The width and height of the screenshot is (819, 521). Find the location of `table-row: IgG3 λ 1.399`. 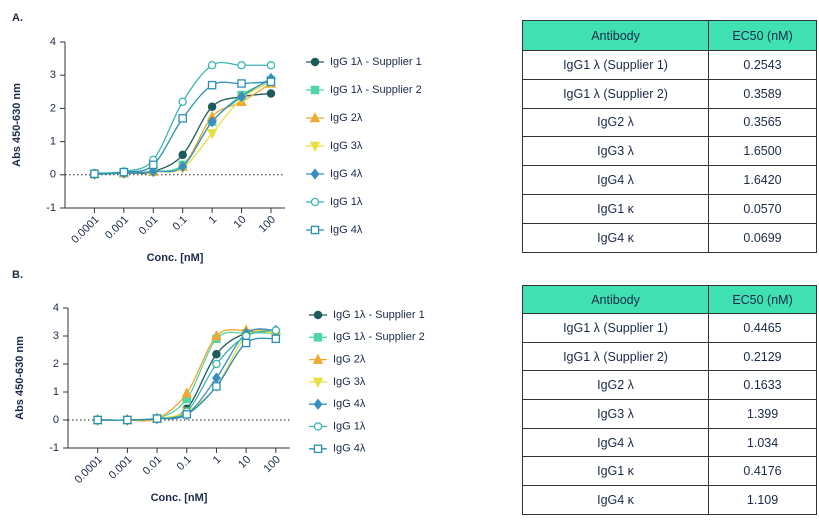

table-row: IgG3 λ 1.399 is located at coordinates (669, 414).